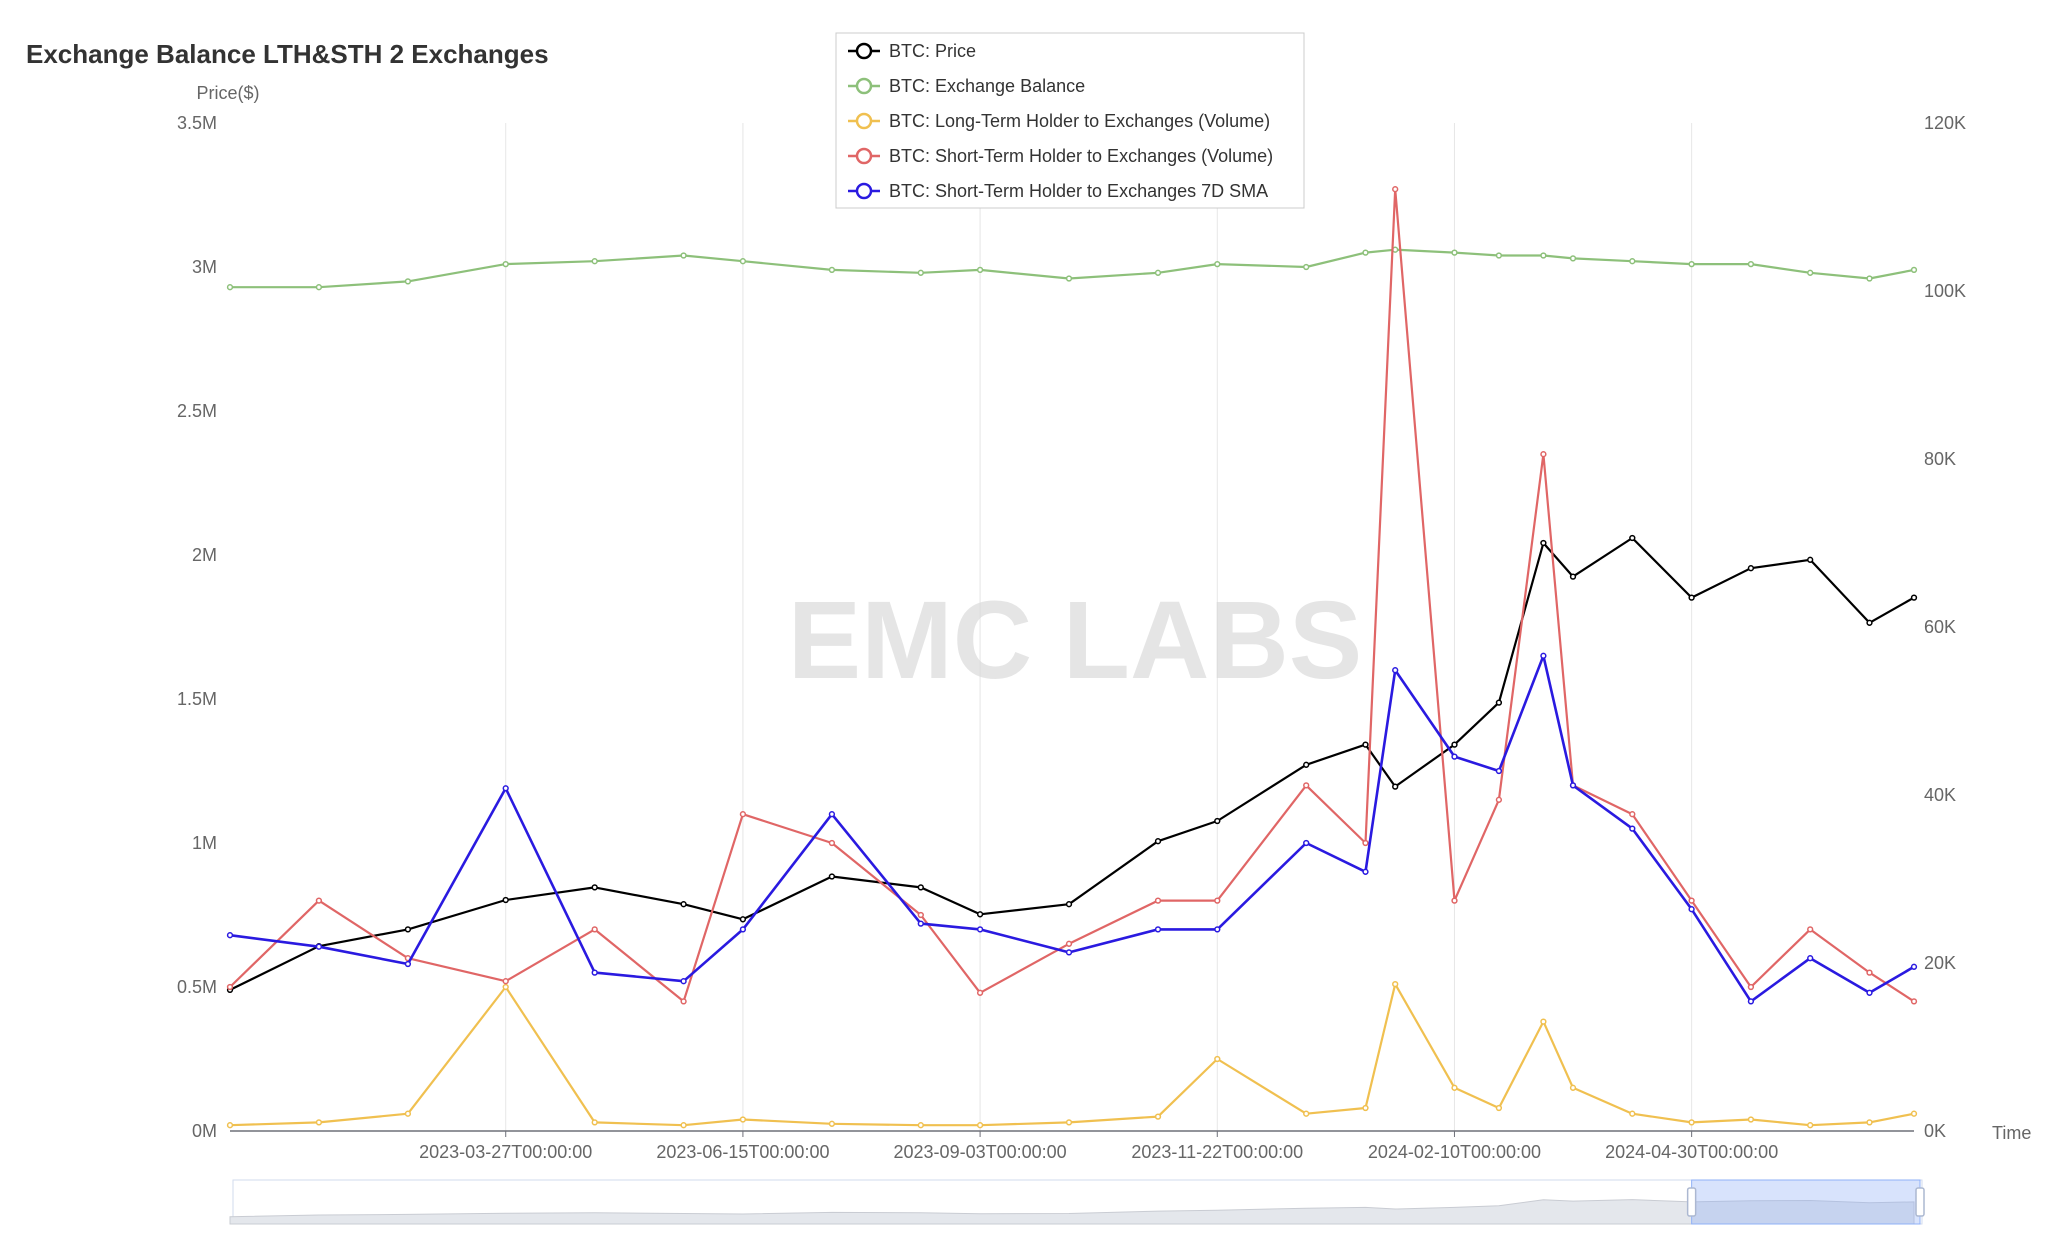 The image size is (2050, 1256). Describe the element at coordinates (1940, 627) in the screenshot. I see `y-right-tick-label: 60K` at that location.